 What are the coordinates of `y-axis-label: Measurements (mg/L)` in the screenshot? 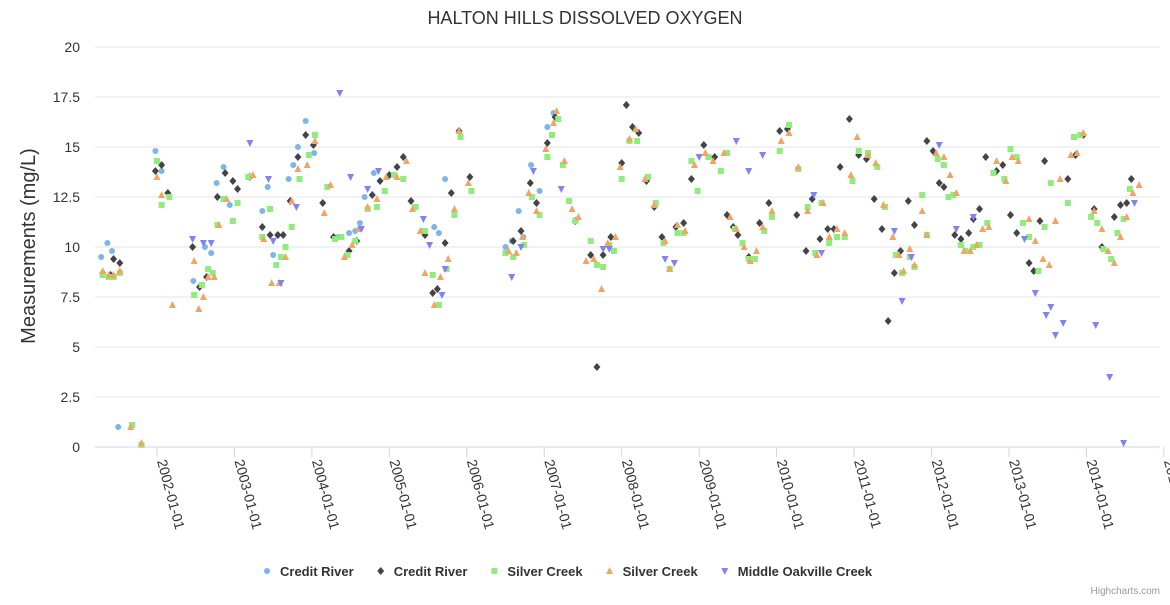 It's located at (29, 246).